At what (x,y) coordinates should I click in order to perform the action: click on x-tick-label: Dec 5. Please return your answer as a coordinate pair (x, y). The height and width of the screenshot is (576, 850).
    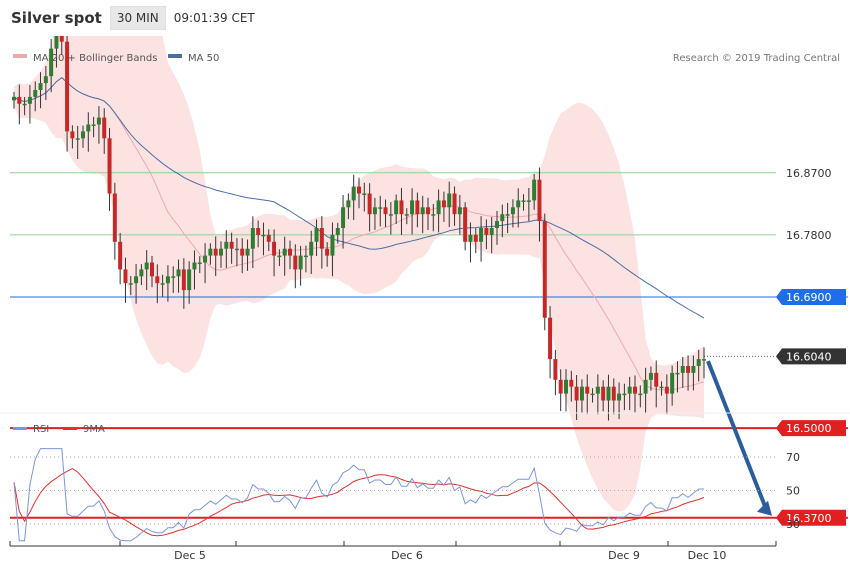
    Looking at the image, I should click on (190, 555).